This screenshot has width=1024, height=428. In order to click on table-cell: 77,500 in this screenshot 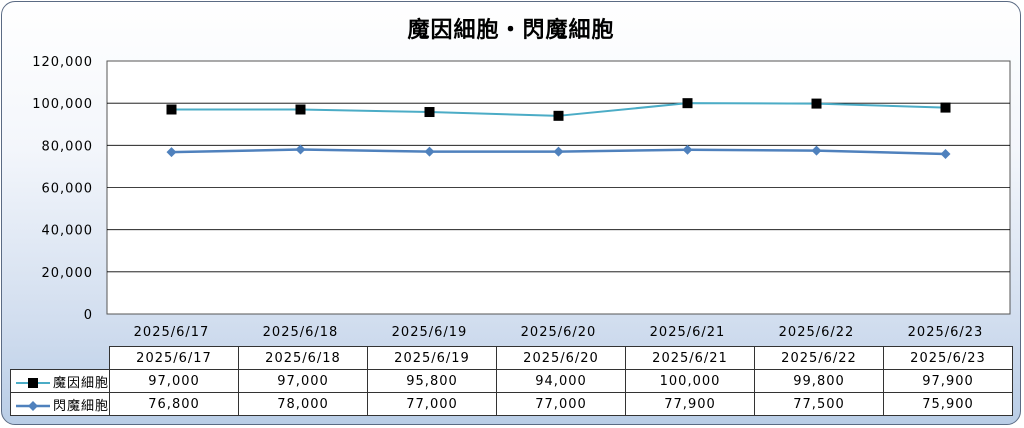, I will do `click(819, 404)`.